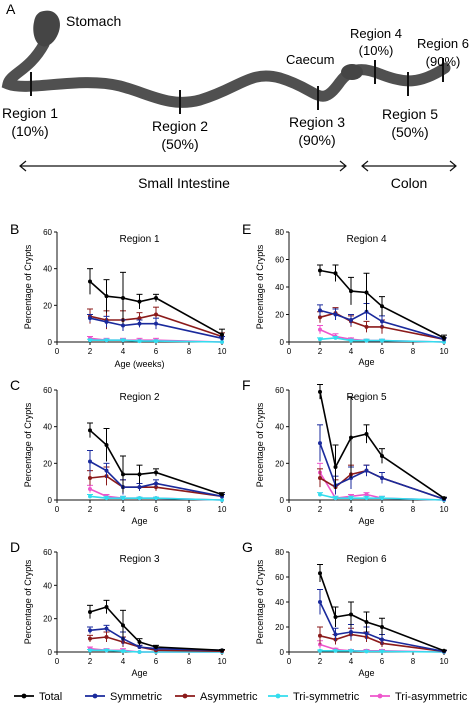  What do you see at coordinates (443, 43) in the screenshot?
I see `region-6-name: Region 6` at bounding box center [443, 43].